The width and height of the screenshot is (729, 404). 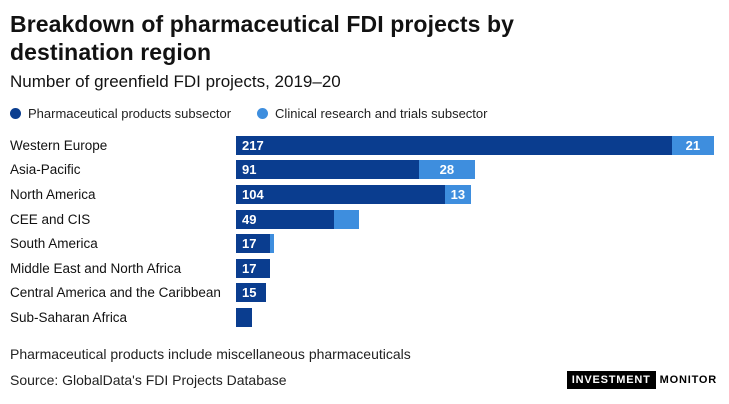 What do you see at coordinates (454, 145) in the screenshot?
I see `bar-segment-pharmaceutical: 217` at bounding box center [454, 145].